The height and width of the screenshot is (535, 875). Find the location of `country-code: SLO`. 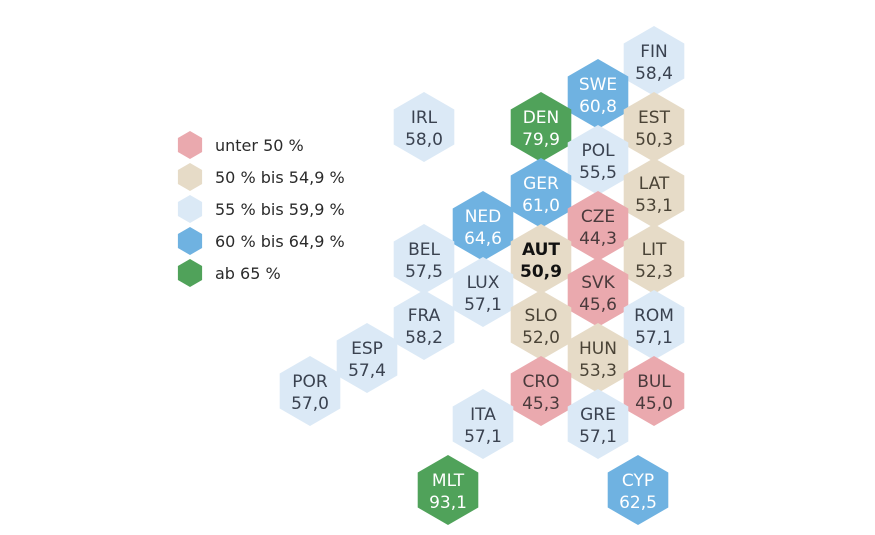

country-code: SLO is located at coordinates (540, 316).